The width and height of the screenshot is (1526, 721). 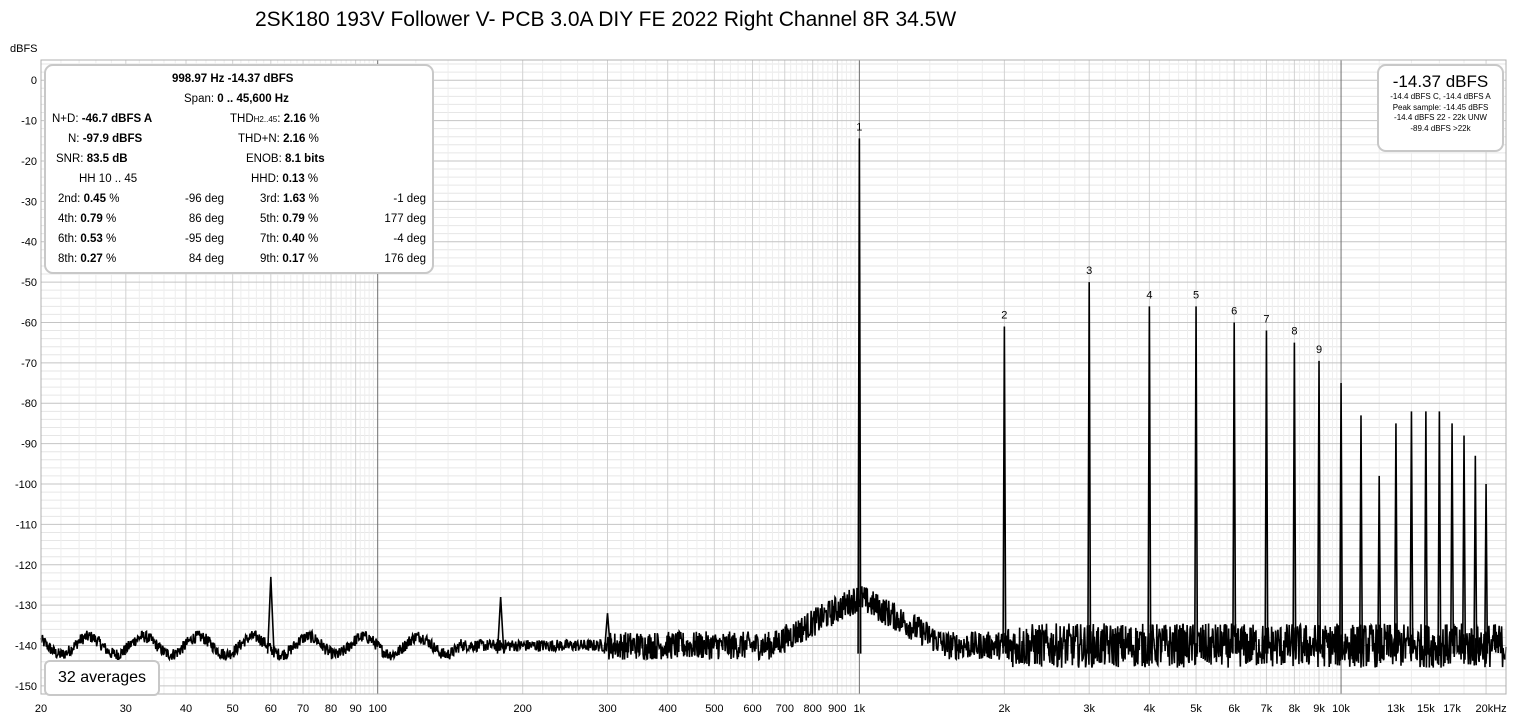 What do you see at coordinates (1089, 238) in the screenshot?
I see `harmonic-peak-labels: 1 2 3 4 5 6 7 8 9` at bounding box center [1089, 238].